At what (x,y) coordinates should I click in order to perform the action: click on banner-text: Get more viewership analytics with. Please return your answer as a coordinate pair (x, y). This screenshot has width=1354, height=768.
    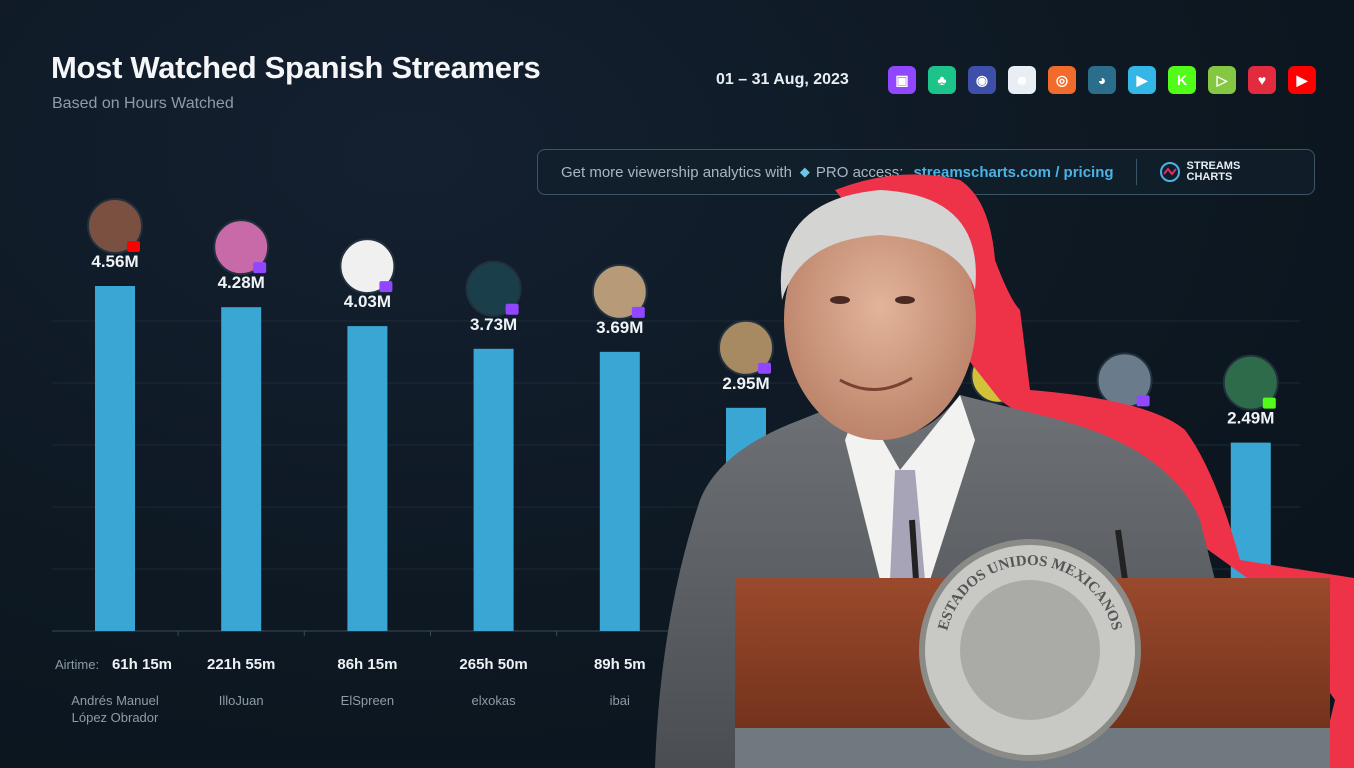
    Looking at the image, I should click on (676, 172).